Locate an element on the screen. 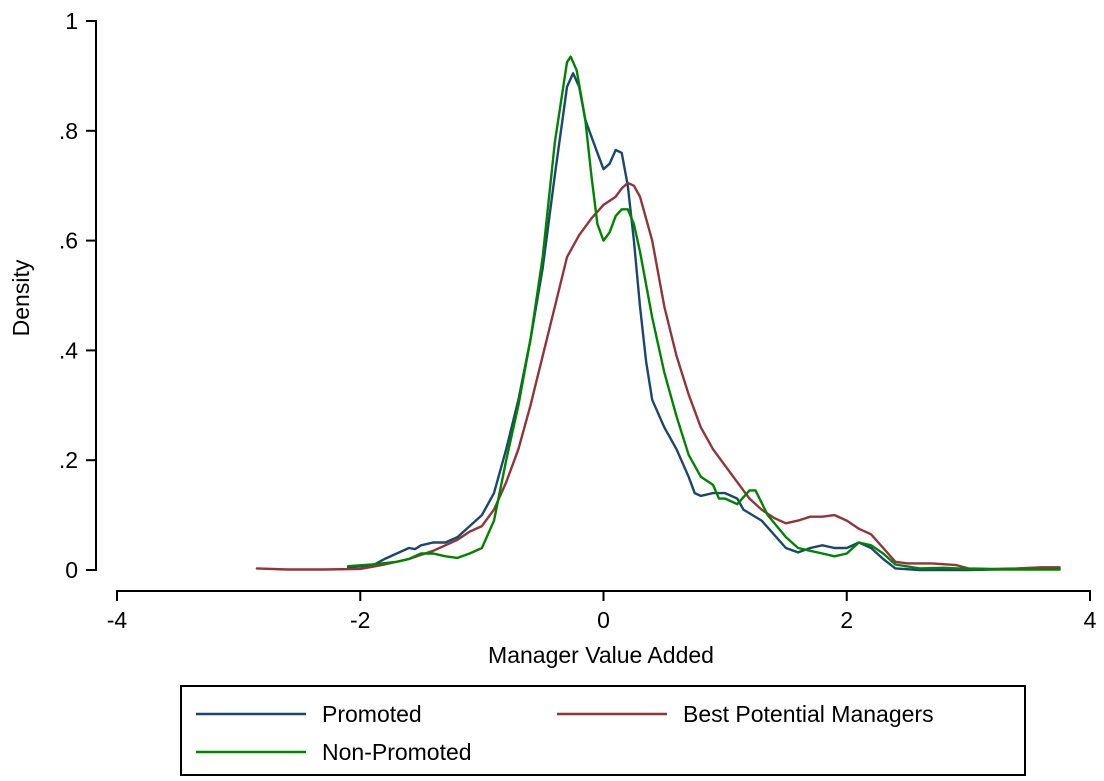  legend-label-best-potential-managers: Best Potential Managers is located at coordinates (808, 714).